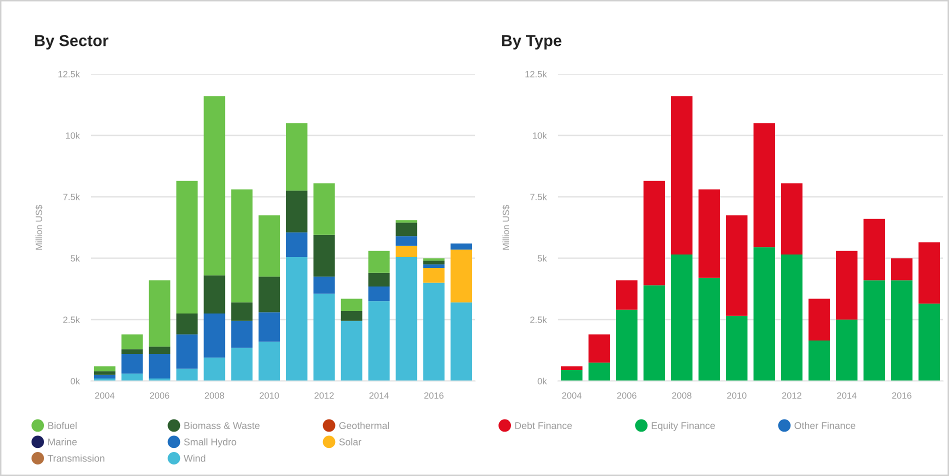 The height and width of the screenshot is (476, 949). Describe the element at coordinates (364, 426) in the screenshot. I see `legend-label: Geothermal` at that location.